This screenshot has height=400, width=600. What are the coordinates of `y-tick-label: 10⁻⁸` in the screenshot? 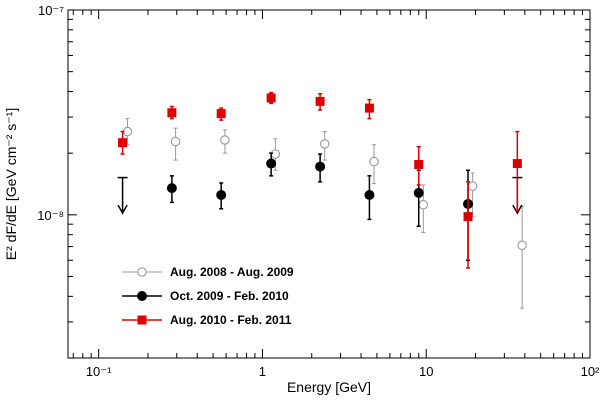 It's located at (50, 215).